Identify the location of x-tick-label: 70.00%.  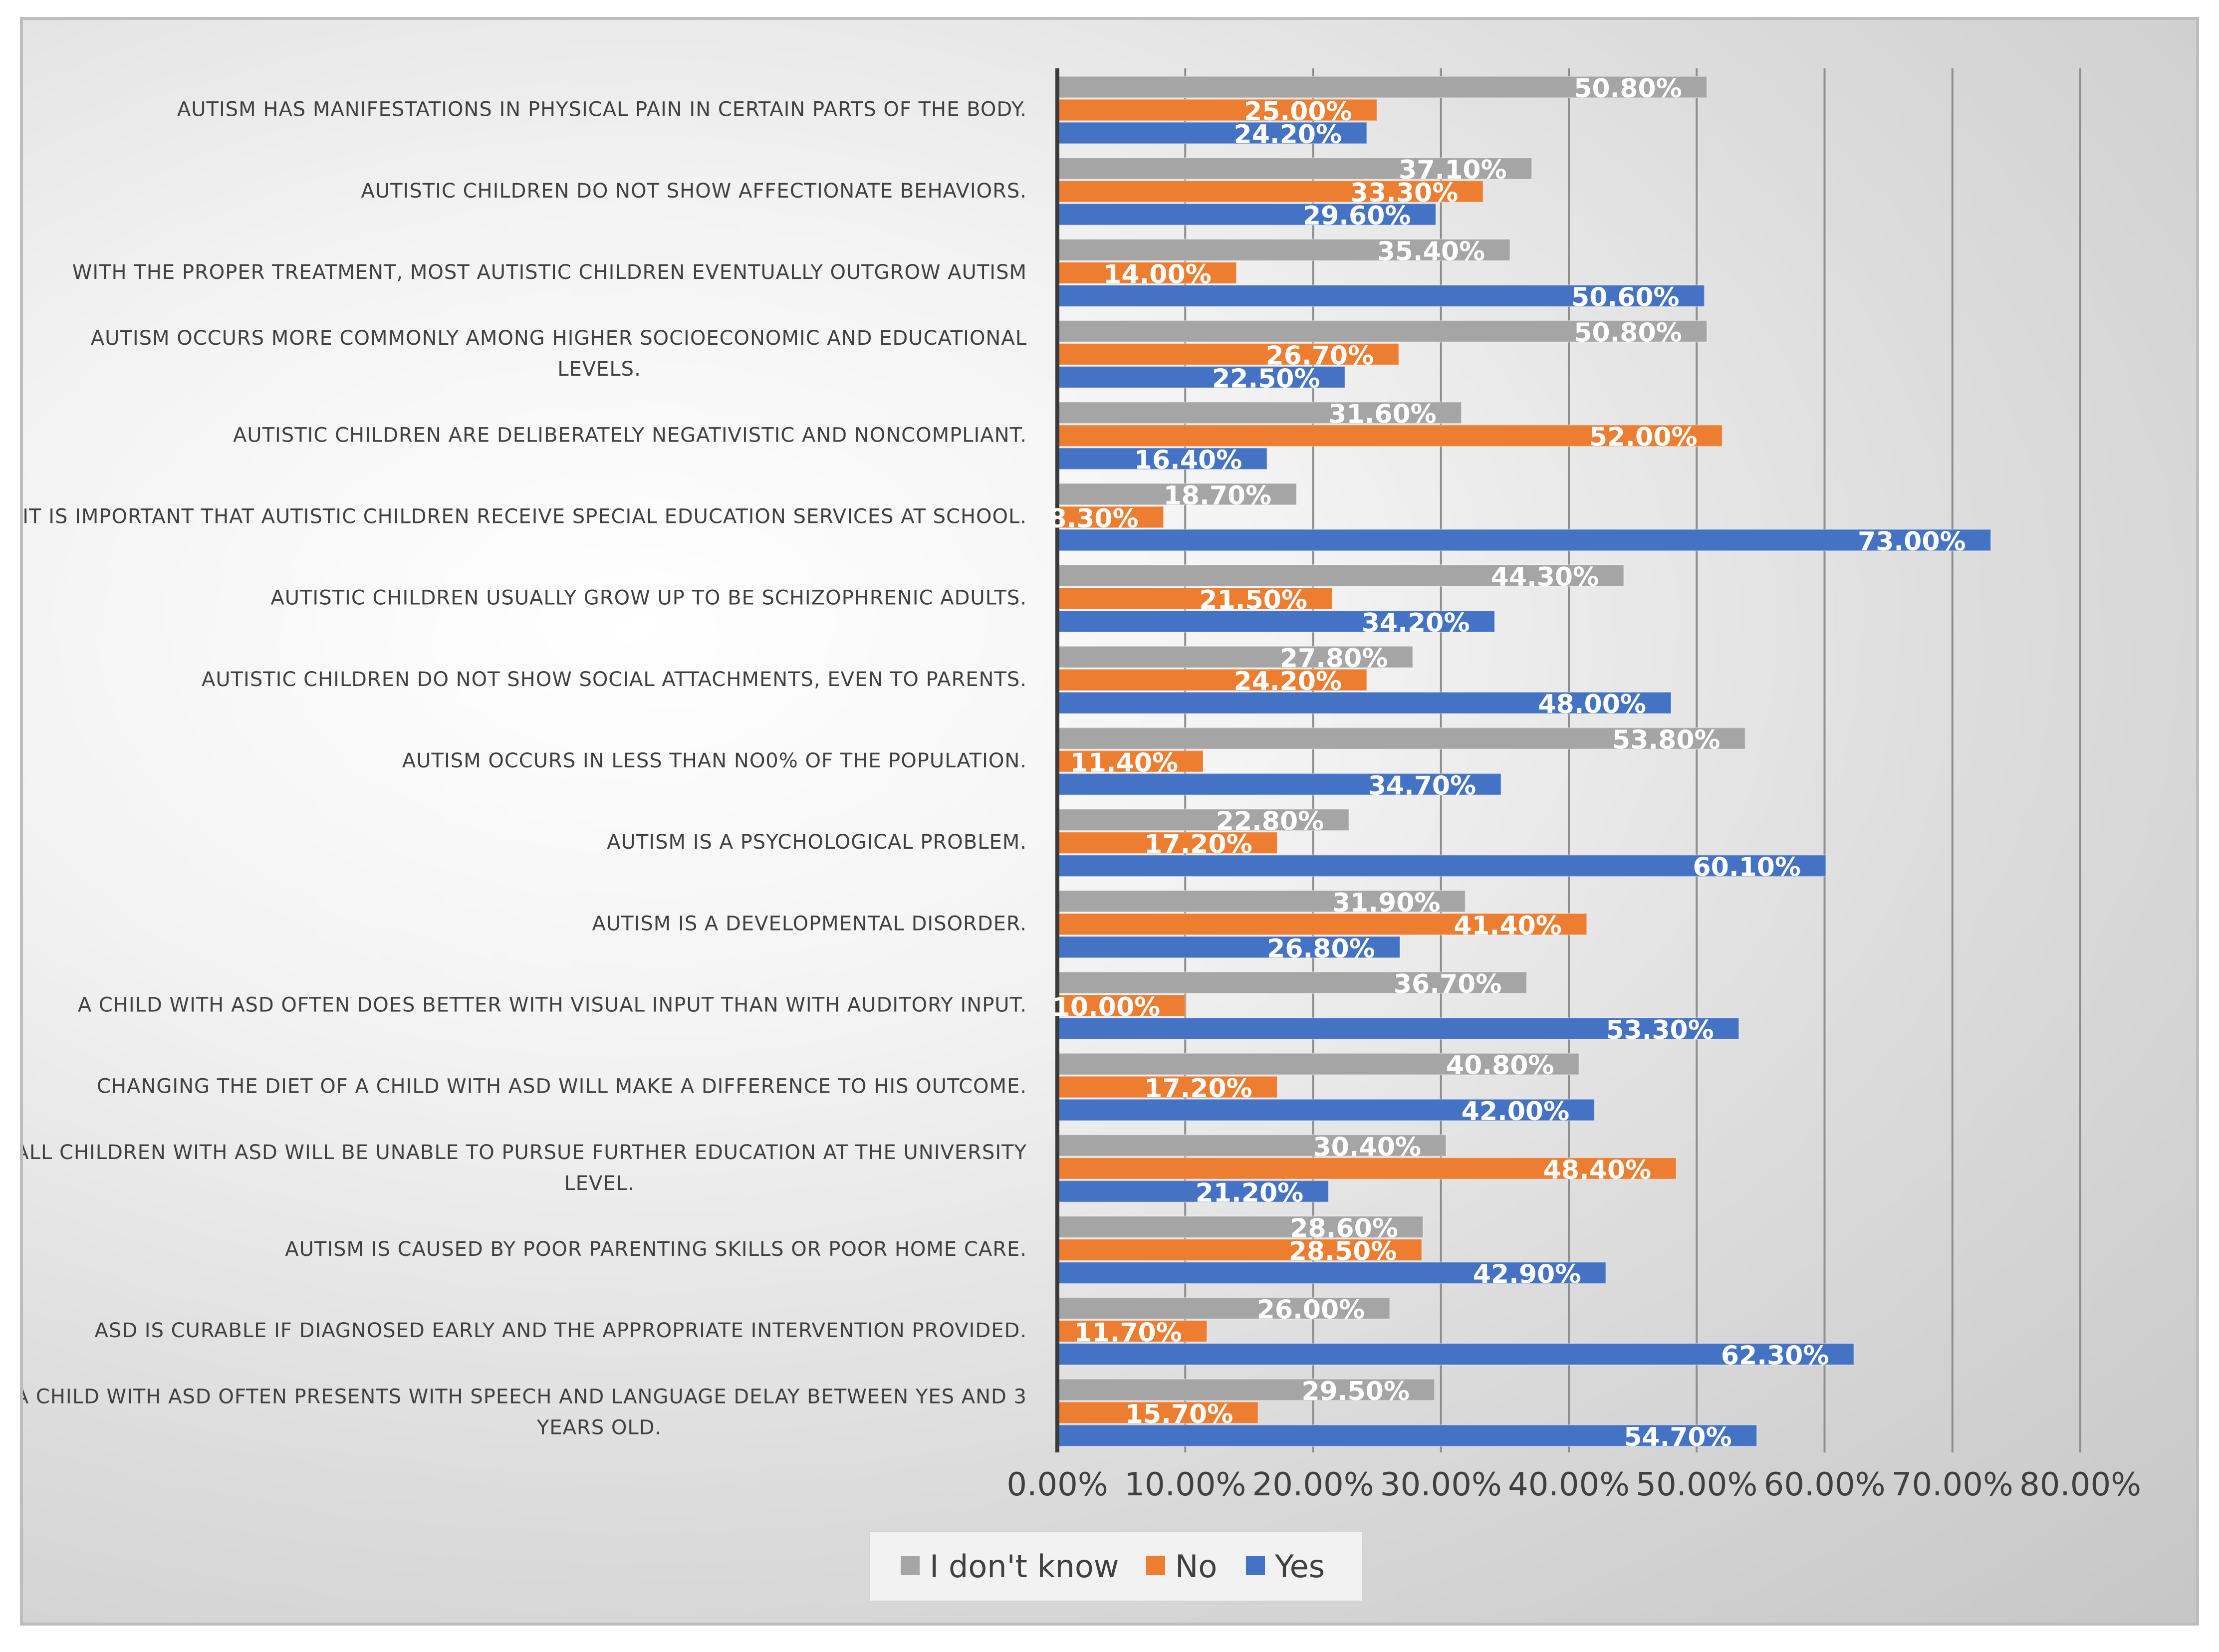
(1952, 1485).